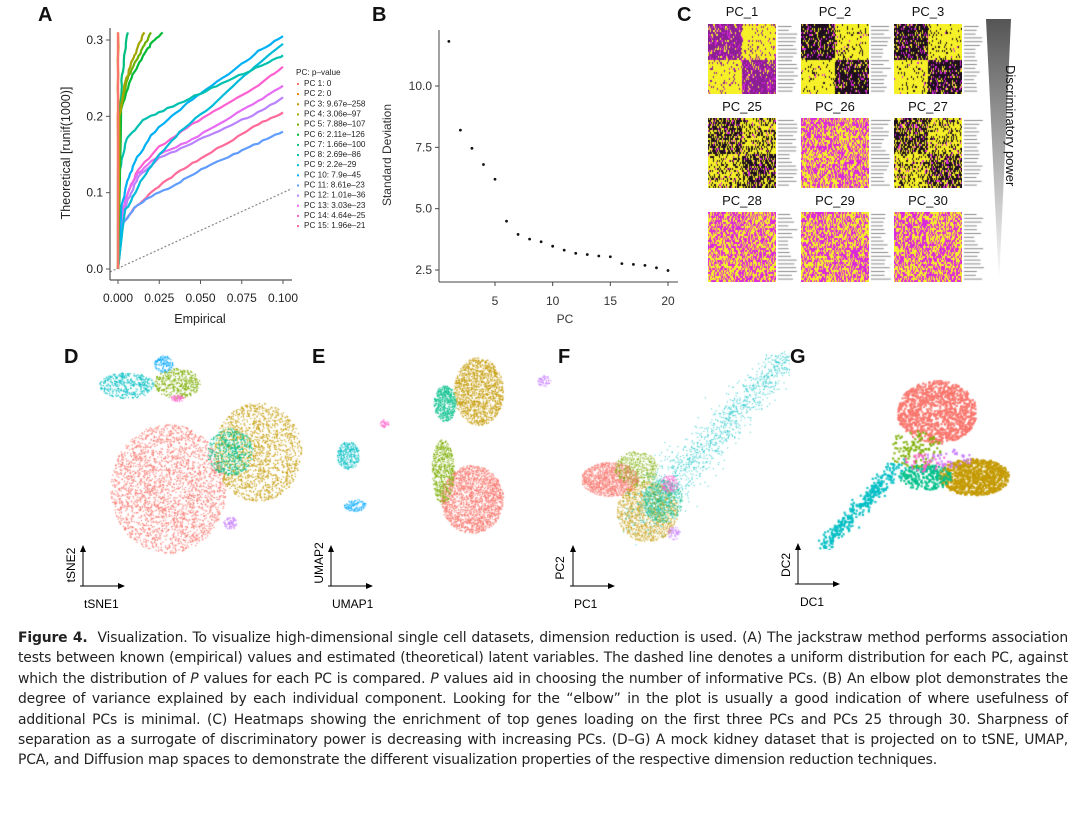  What do you see at coordinates (314, 678) in the screenshot?
I see `caption-text: values for each PC is compared.` at bounding box center [314, 678].